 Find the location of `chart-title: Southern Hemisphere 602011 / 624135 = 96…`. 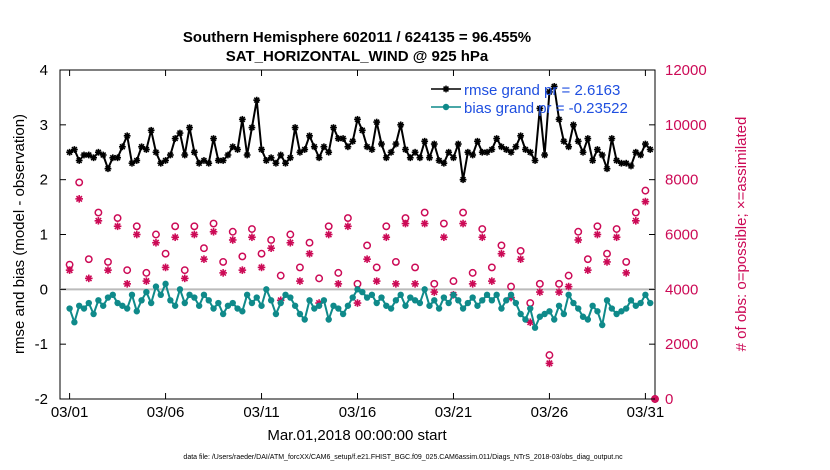

chart-title: Southern Hemisphere 602011 / 624135 = 96… is located at coordinates (357, 37).